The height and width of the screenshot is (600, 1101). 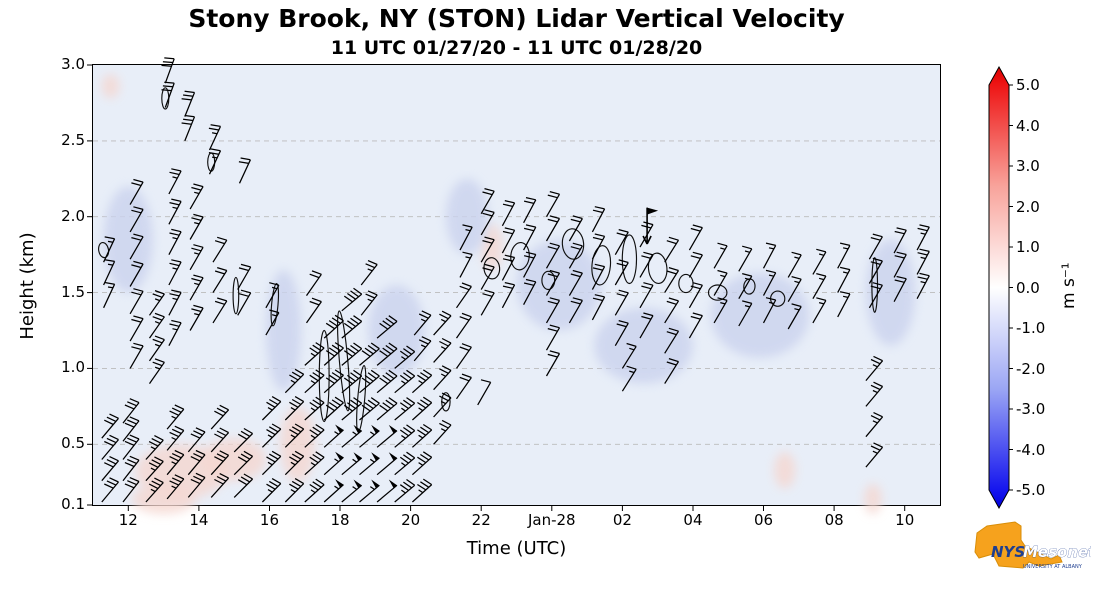 I want to click on nys-mesonet-logo: NYS Mesonet UNIVERSITY AT ALBANY, so click(x=1032, y=545).